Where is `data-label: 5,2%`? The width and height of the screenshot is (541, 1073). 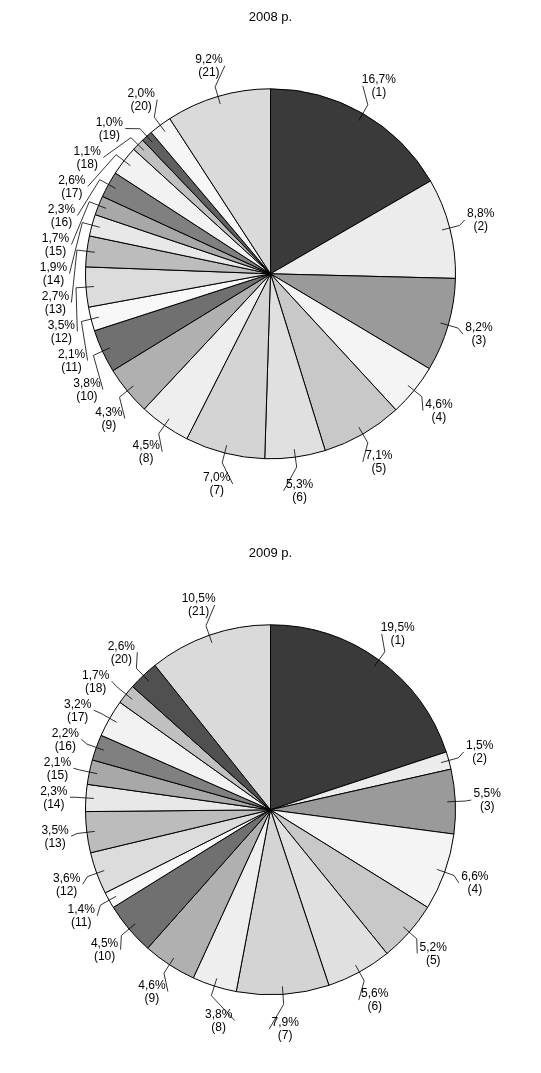
data-label: 5,2% is located at coordinates (433, 946).